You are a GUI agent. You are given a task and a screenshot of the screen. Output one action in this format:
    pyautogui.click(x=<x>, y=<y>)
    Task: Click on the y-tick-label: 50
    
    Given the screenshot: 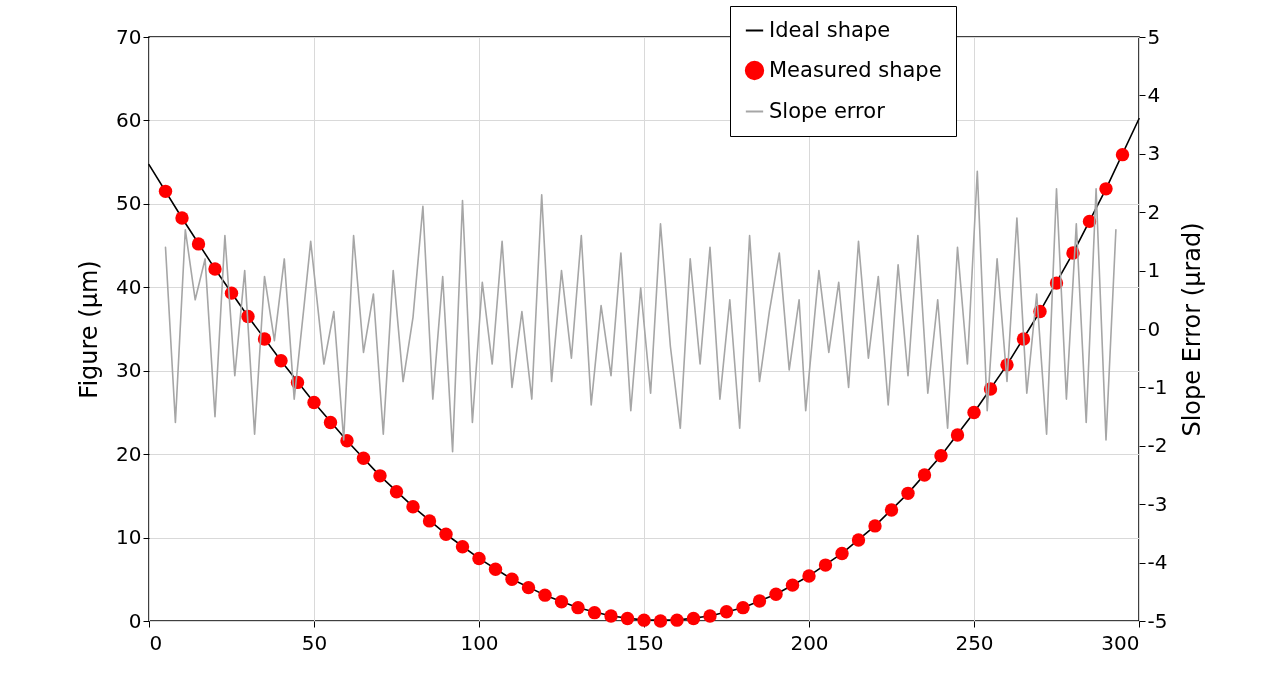 What is the action you would take?
    pyautogui.click(x=129, y=203)
    